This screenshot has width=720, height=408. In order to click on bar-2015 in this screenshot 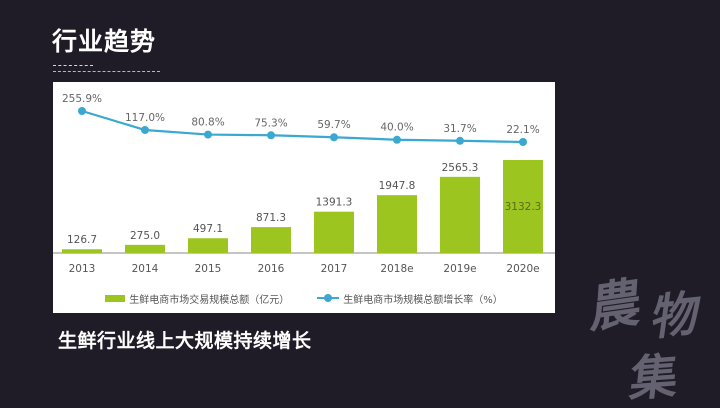, I will do `click(208, 245)`.